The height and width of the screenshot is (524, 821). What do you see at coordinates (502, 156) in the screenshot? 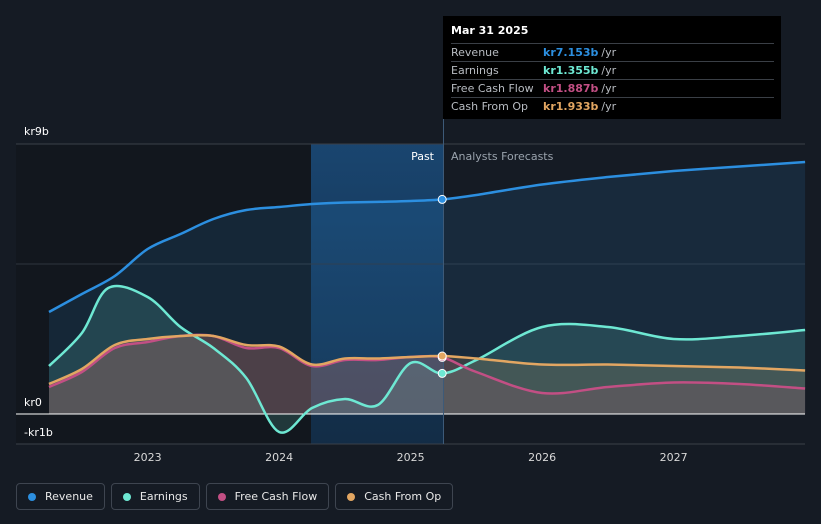
I see `section-forecast-label: Analysts Forecasts` at bounding box center [502, 156].